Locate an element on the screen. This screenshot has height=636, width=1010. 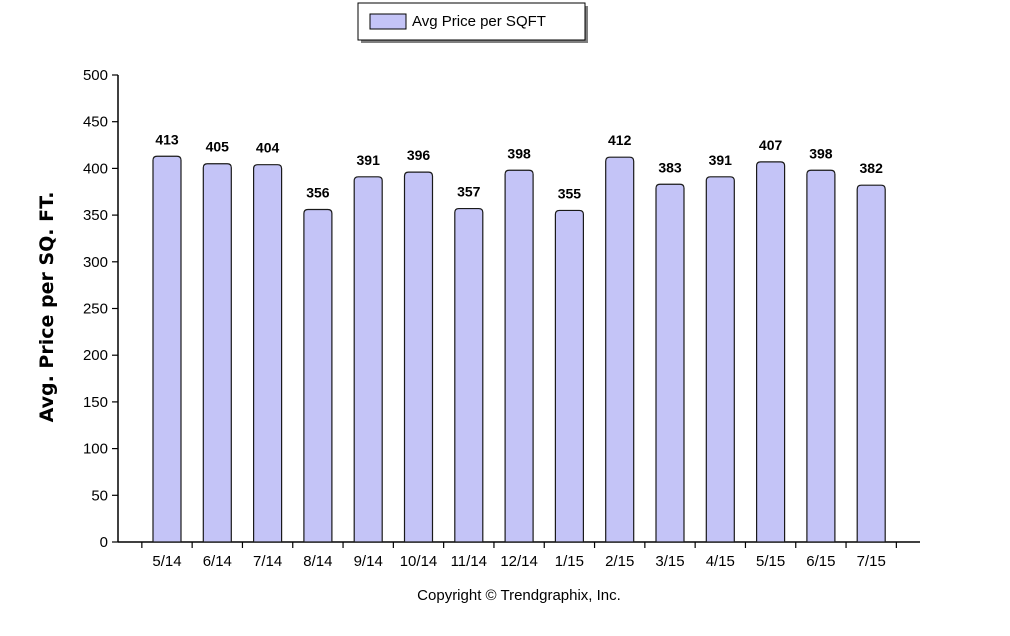
y-axis-title: Avg. Price per SQ. FT. is located at coordinates (47, 307).